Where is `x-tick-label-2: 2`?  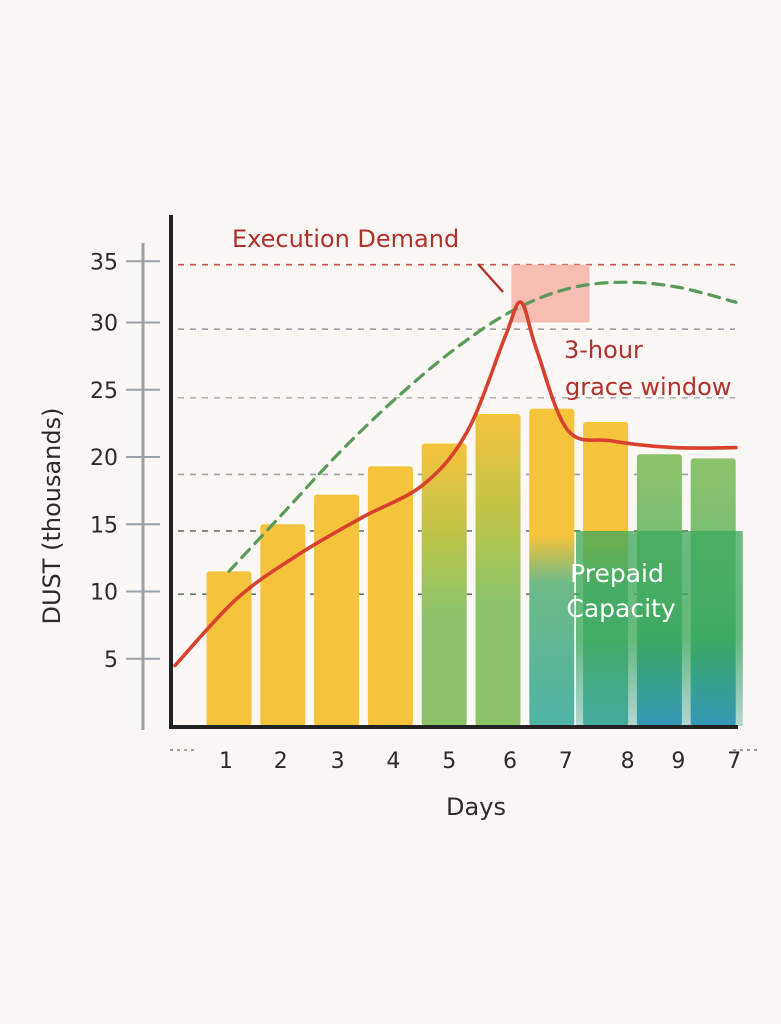 x-tick-label-2: 2 is located at coordinates (281, 761).